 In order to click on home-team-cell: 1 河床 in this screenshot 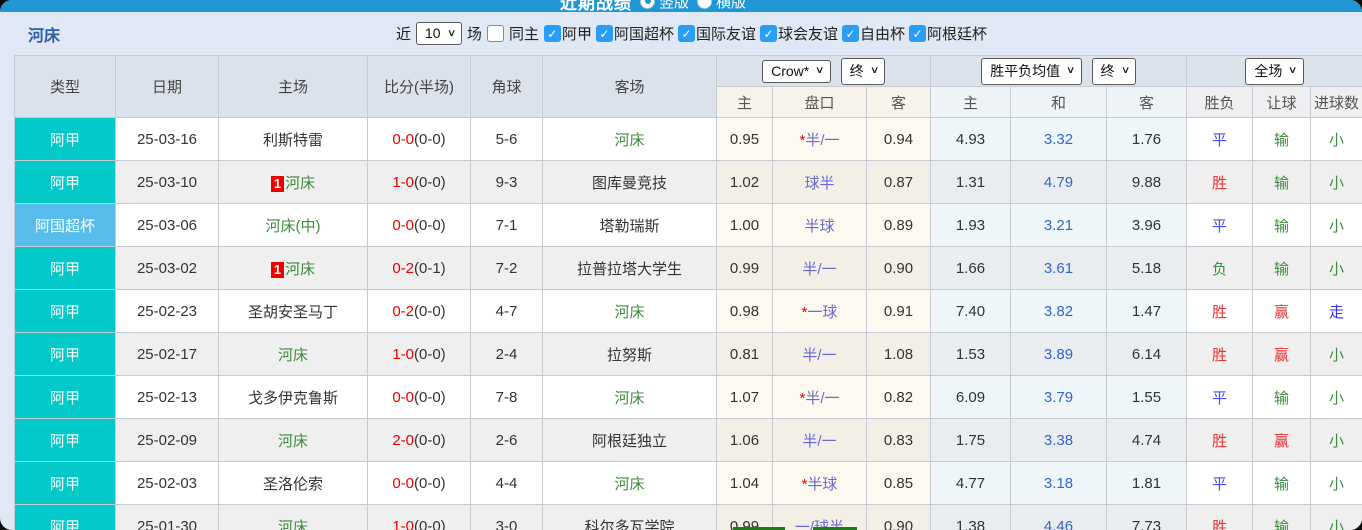, I will do `click(293, 268)`.